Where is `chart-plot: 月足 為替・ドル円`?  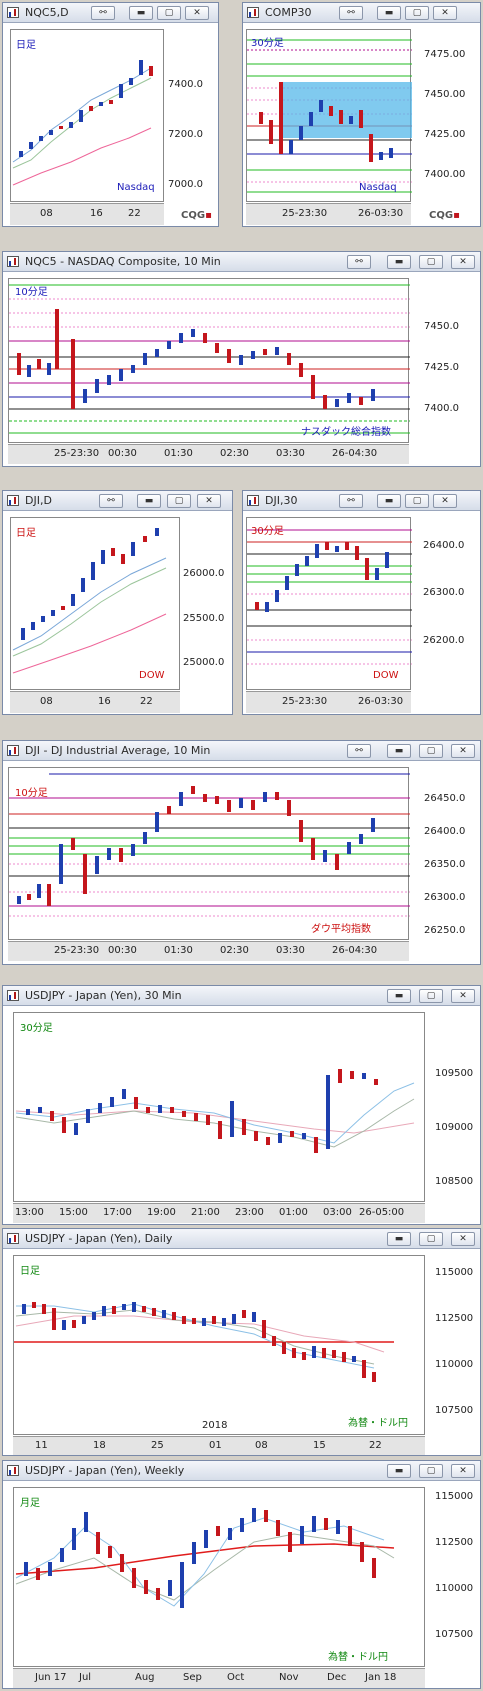 chart-plot: 月足 為替・ドル円 is located at coordinates (219, 1577).